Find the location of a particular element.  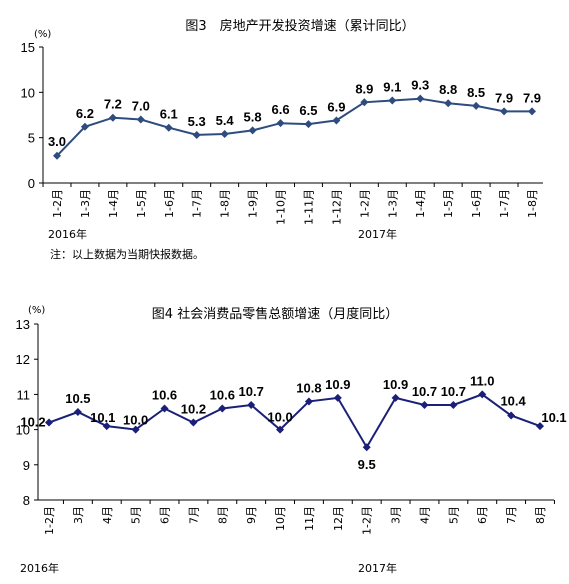

x-tick-label: 11月 is located at coordinates (309, 518).